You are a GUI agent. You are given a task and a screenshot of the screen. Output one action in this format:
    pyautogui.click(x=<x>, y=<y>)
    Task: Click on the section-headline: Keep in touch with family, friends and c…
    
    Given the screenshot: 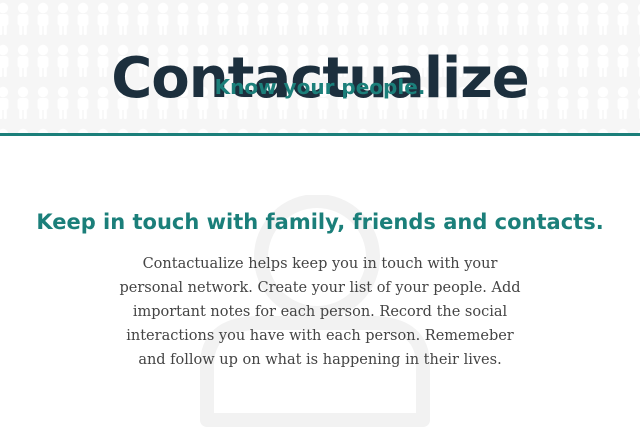 What is the action you would take?
    pyautogui.click(x=320, y=222)
    